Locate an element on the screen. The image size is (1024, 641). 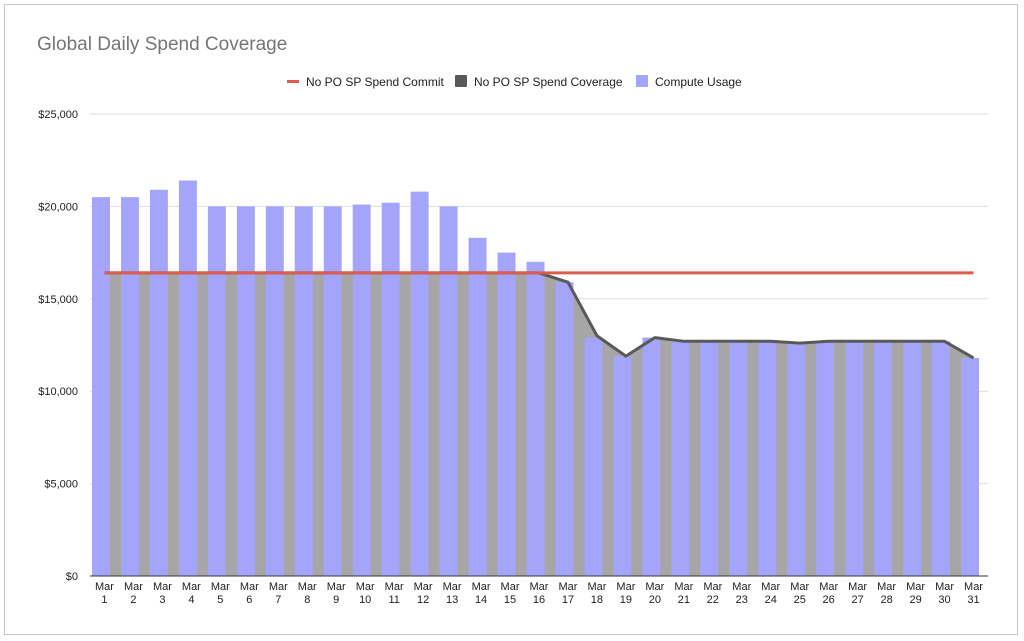
x-tick-label: Mar 15 is located at coordinates (510, 593).